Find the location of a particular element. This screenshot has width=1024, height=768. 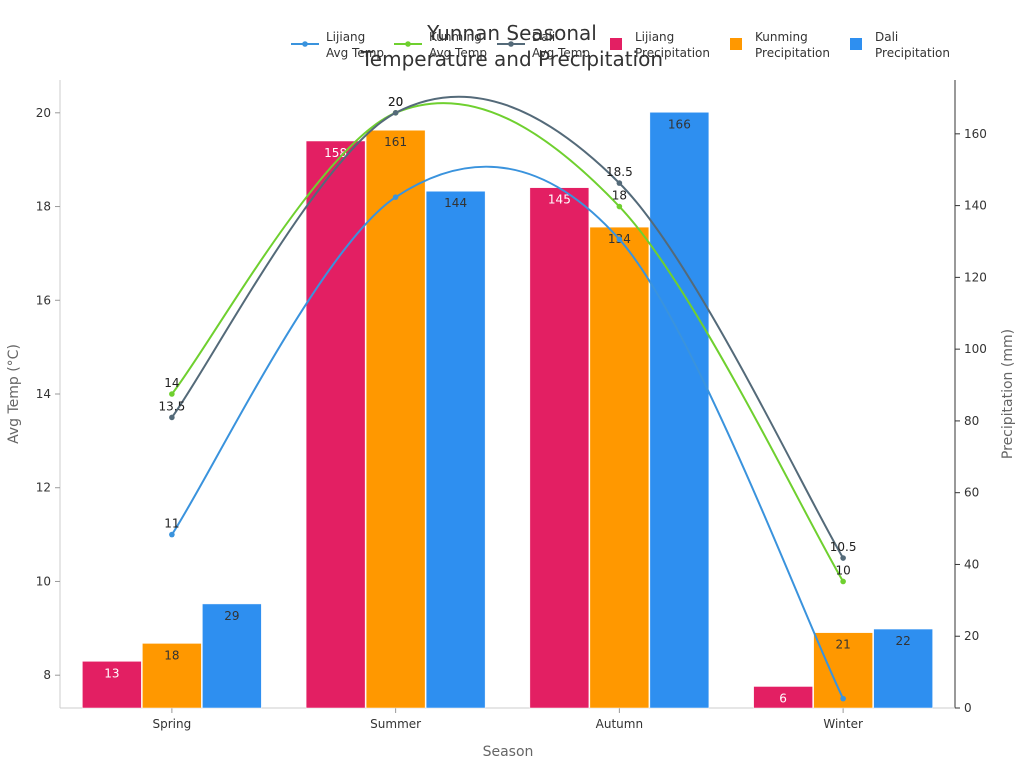

right-tick-label: 100 is located at coordinates (975, 349).